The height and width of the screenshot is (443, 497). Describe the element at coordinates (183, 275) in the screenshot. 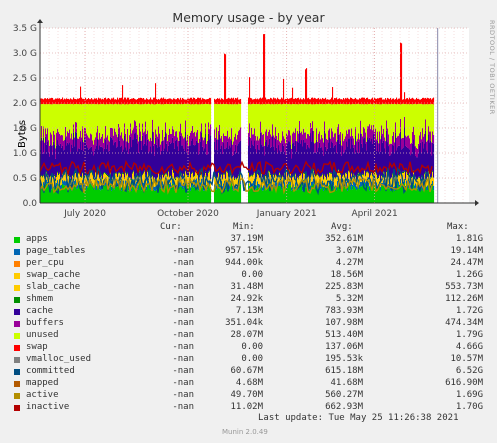

I see `legend-cur: -nan` at that location.